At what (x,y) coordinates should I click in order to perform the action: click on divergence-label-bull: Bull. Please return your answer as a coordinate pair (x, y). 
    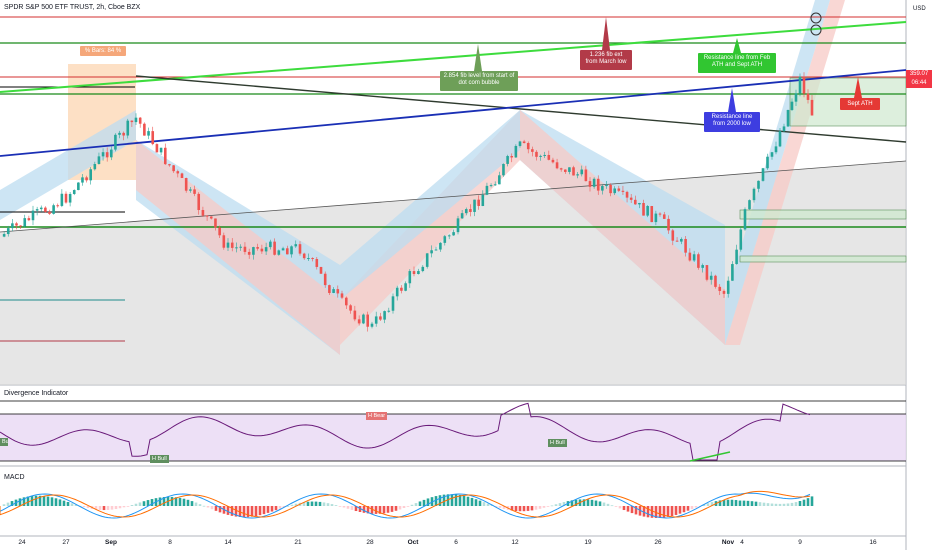
    Looking at the image, I should click on (4, 442).